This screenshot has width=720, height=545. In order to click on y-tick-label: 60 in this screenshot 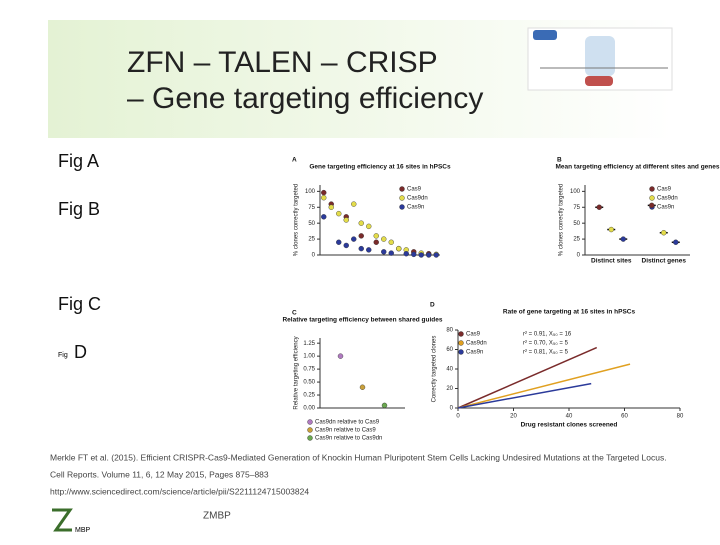, I will do `click(449, 350)`.